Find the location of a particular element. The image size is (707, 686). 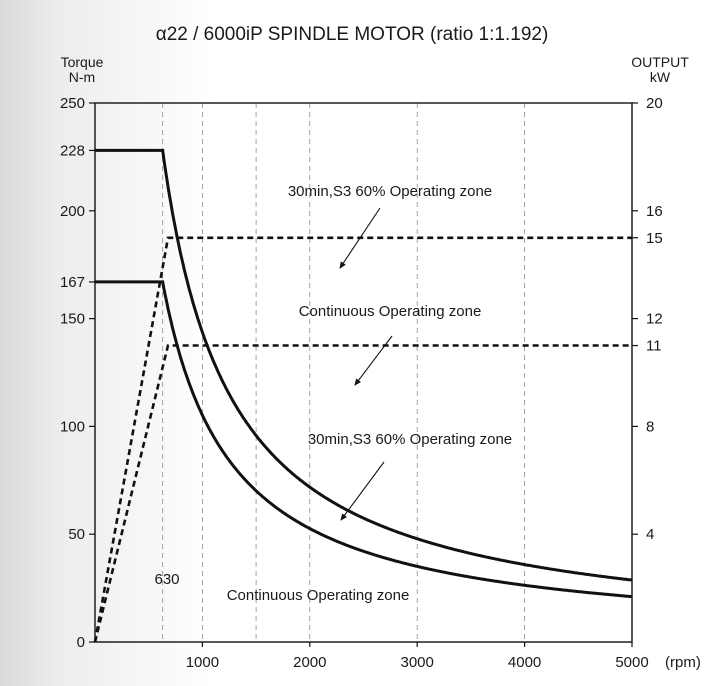

right-tick-label: 15 is located at coordinates (654, 238).